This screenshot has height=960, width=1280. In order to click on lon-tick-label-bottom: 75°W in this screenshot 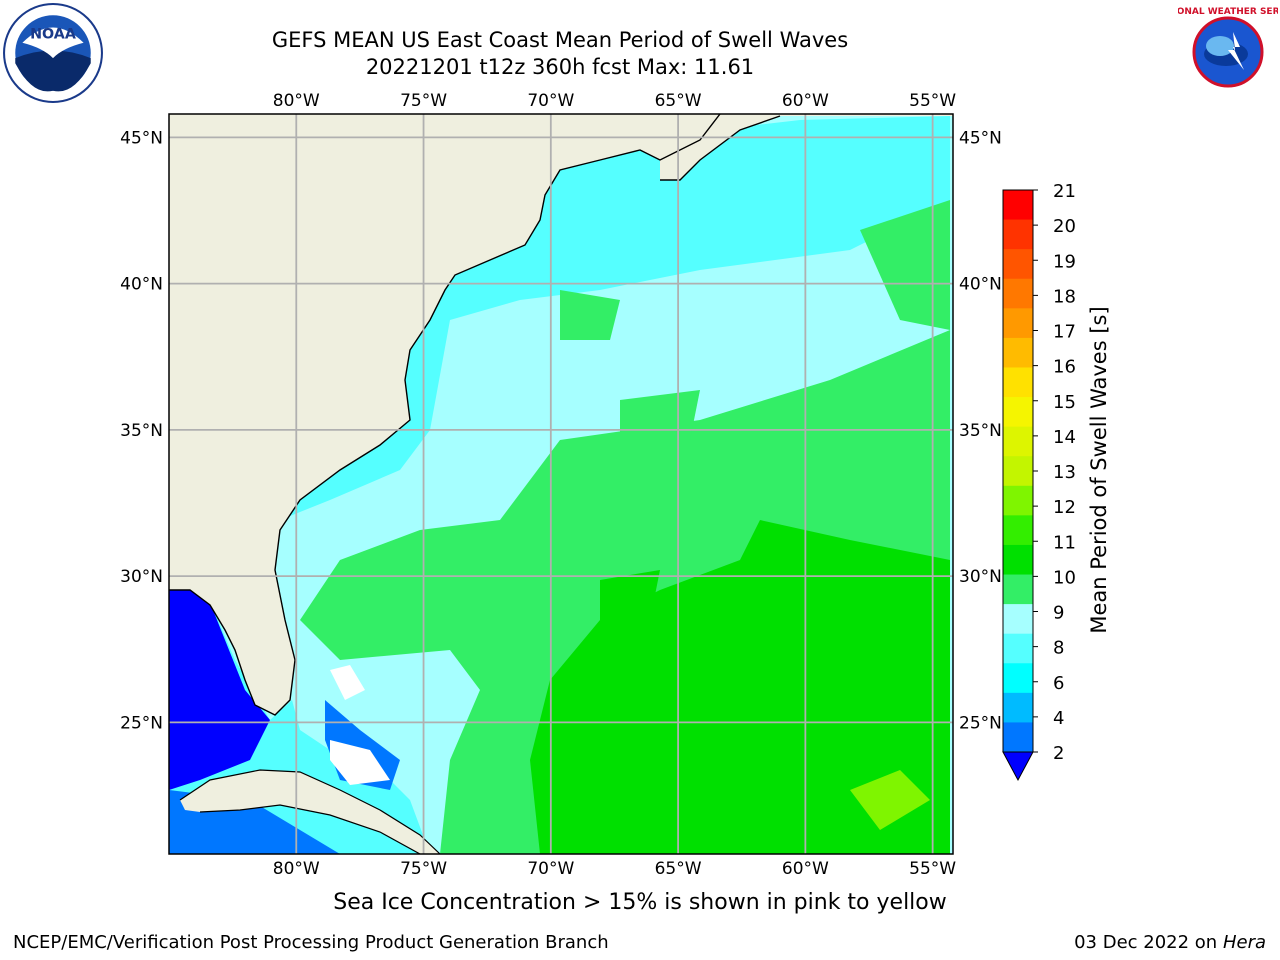, I will do `click(423, 869)`.